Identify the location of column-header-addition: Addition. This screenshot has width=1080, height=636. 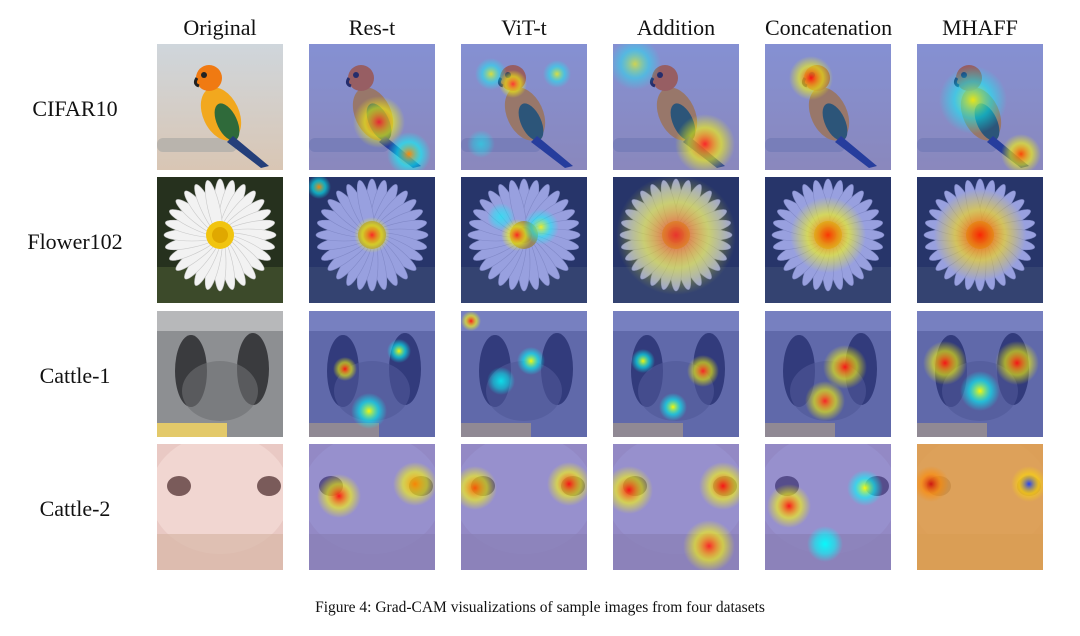
(676, 27).